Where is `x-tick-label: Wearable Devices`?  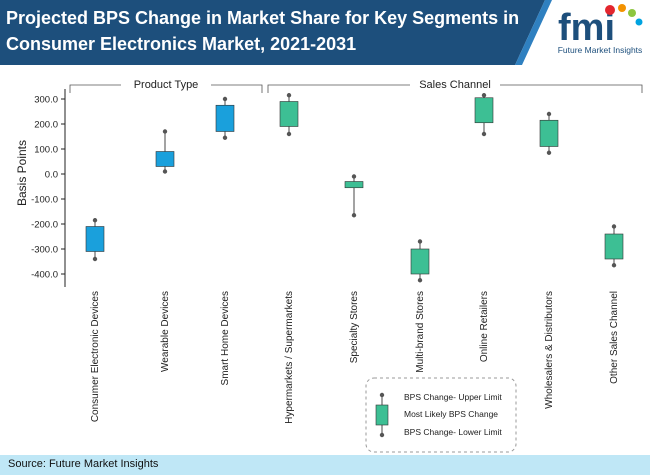 x-tick-label: Wearable Devices is located at coordinates (165, 331).